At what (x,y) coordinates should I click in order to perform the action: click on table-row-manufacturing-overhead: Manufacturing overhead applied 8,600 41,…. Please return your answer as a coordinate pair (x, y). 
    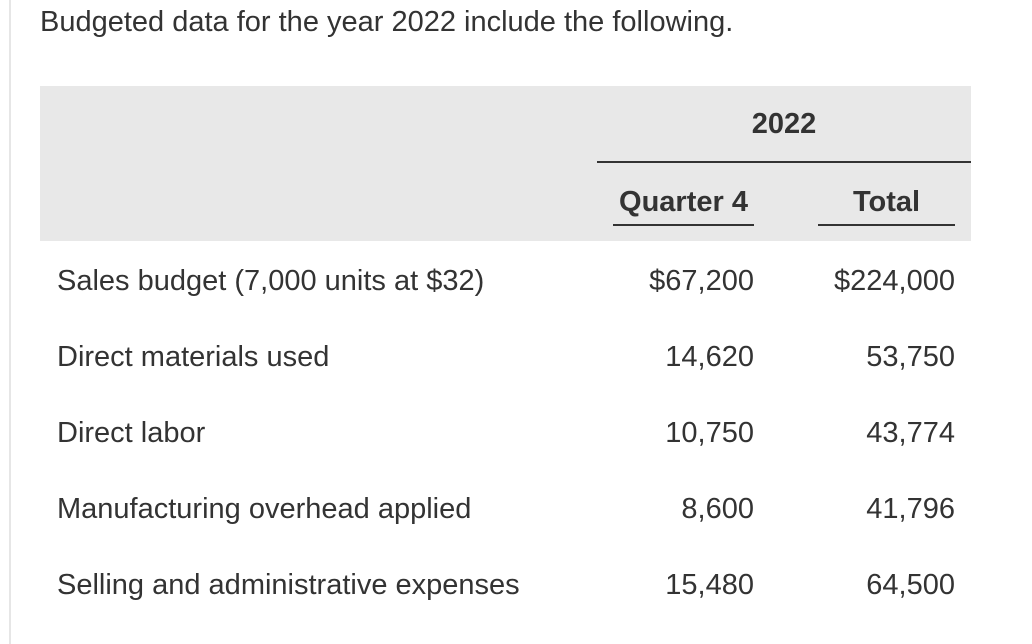
    Looking at the image, I should click on (505, 509).